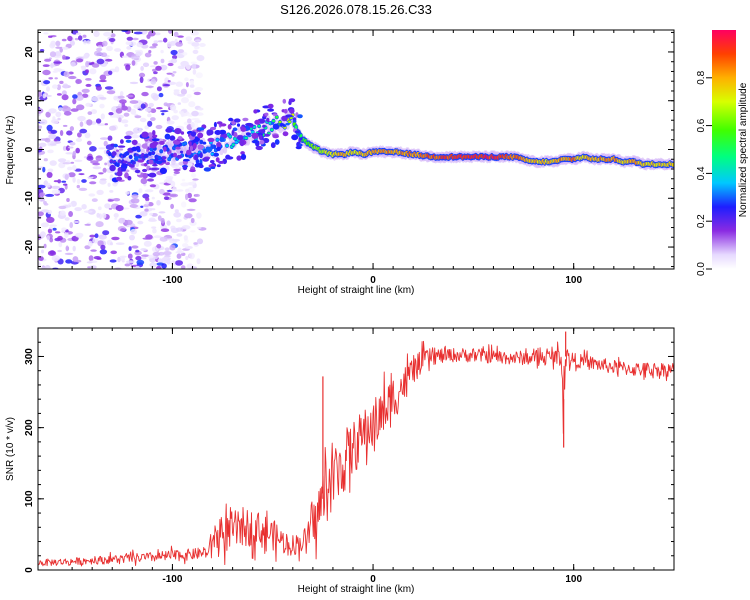 The image size is (750, 600). Describe the element at coordinates (280, 130) in the screenshot. I see `ridge-halo` at that location.